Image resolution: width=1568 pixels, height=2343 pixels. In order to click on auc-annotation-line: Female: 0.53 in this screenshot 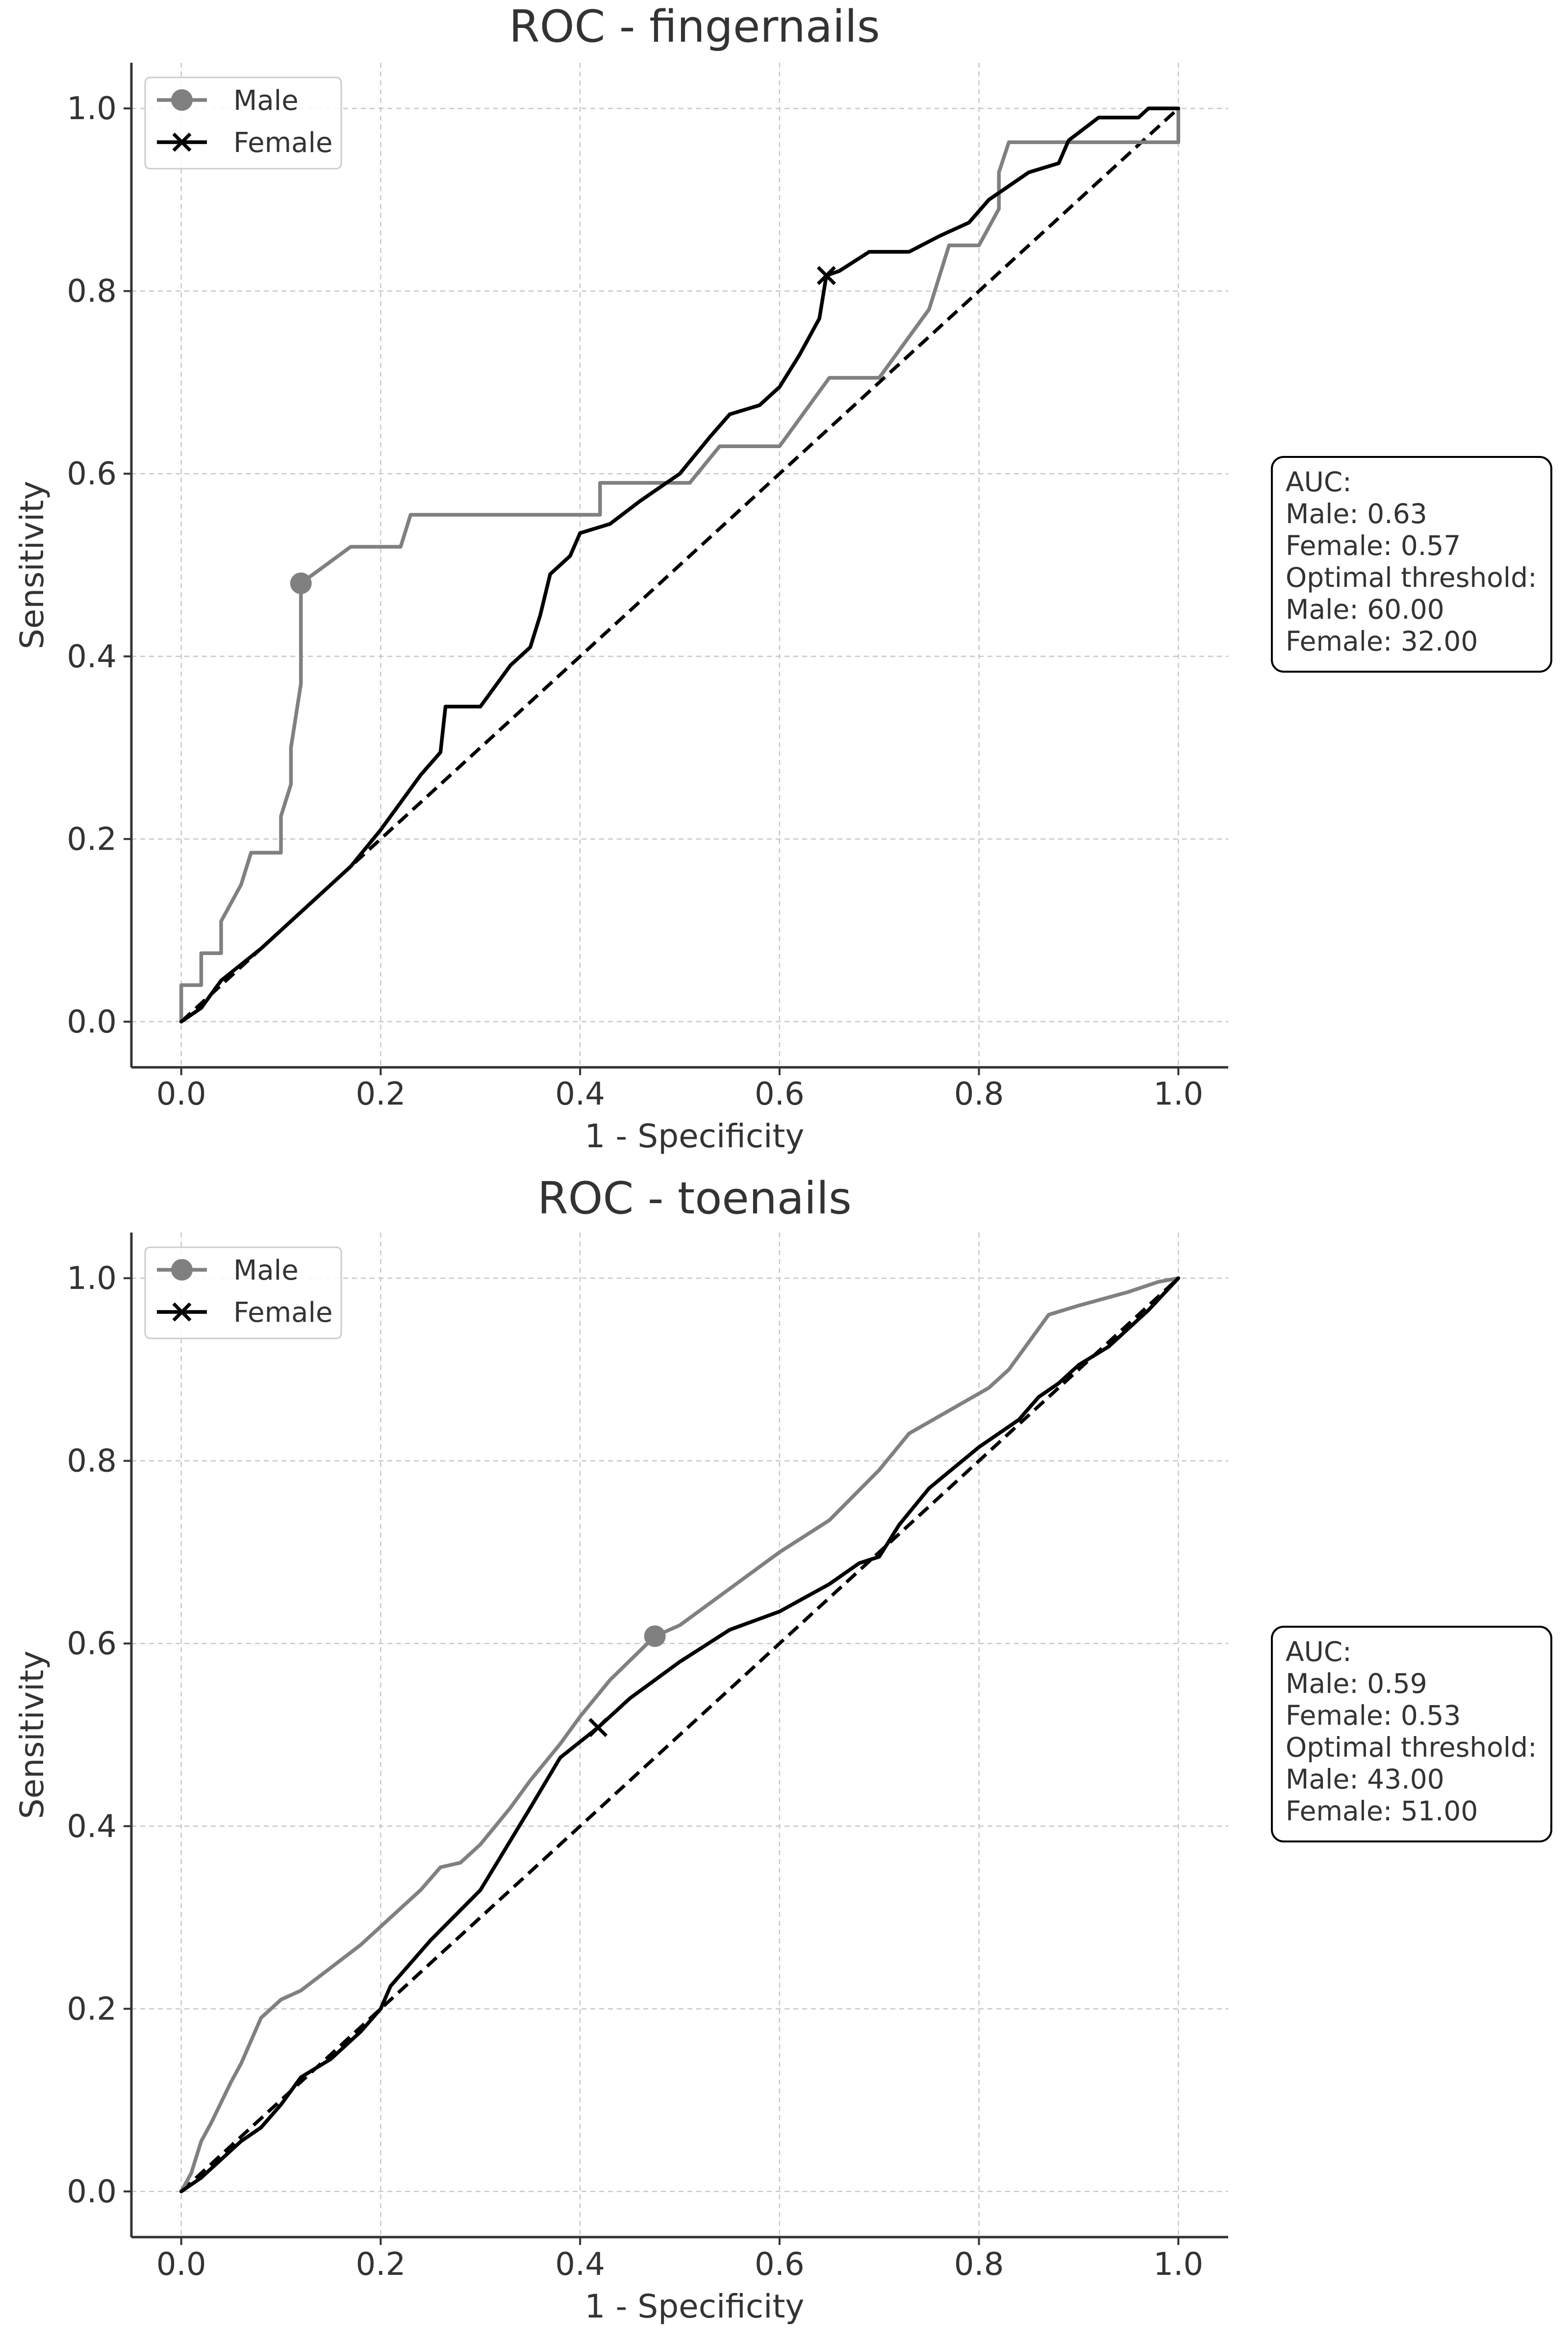, I will do `click(1373, 1716)`.